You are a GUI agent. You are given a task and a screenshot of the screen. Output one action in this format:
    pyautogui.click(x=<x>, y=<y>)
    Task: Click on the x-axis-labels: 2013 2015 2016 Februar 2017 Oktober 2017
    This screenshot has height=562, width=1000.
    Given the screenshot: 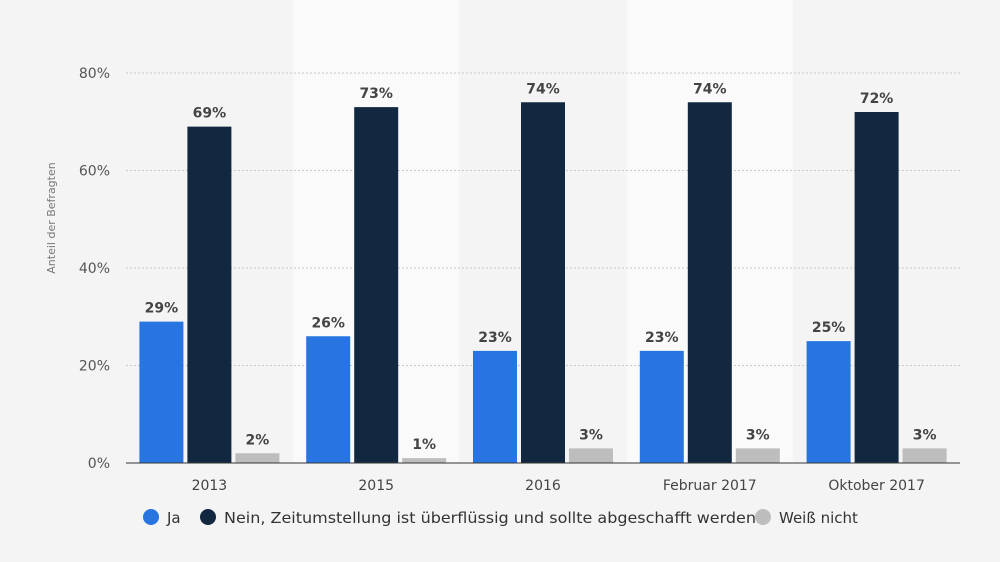 What is the action you would take?
    pyautogui.click(x=558, y=486)
    